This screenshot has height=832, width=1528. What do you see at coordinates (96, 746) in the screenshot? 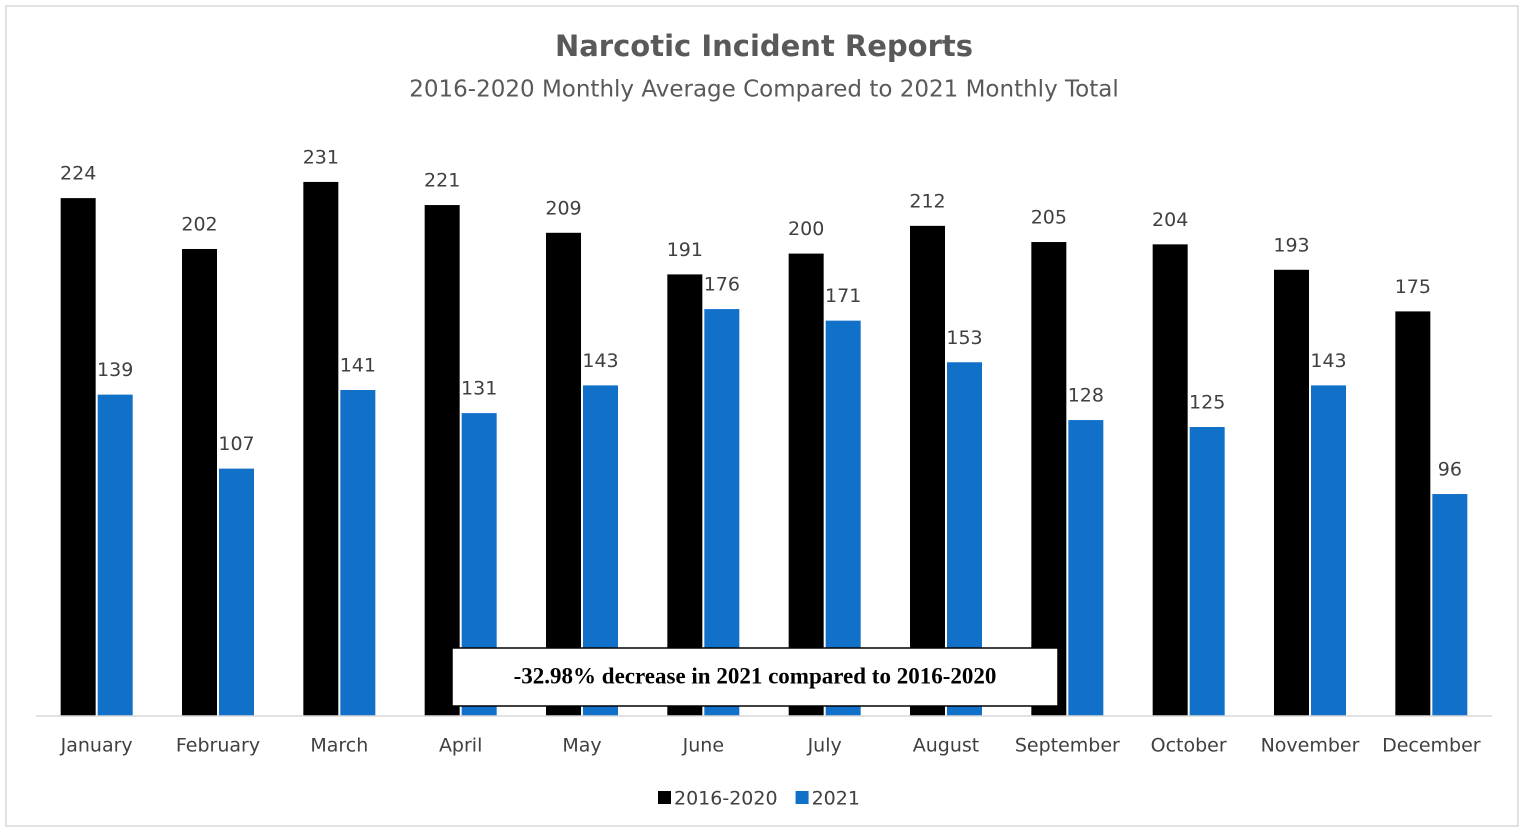
I see `x-tick-label: January` at bounding box center [96, 746].